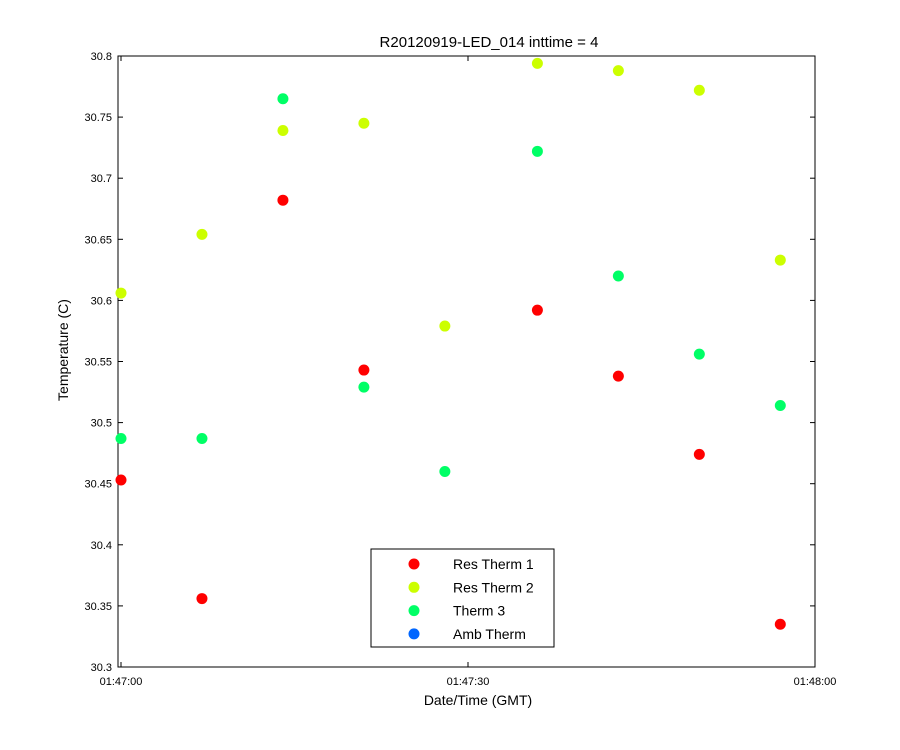 This screenshot has height=750, width=900. I want to click on y-tick-label: 30.5, so click(101, 424).